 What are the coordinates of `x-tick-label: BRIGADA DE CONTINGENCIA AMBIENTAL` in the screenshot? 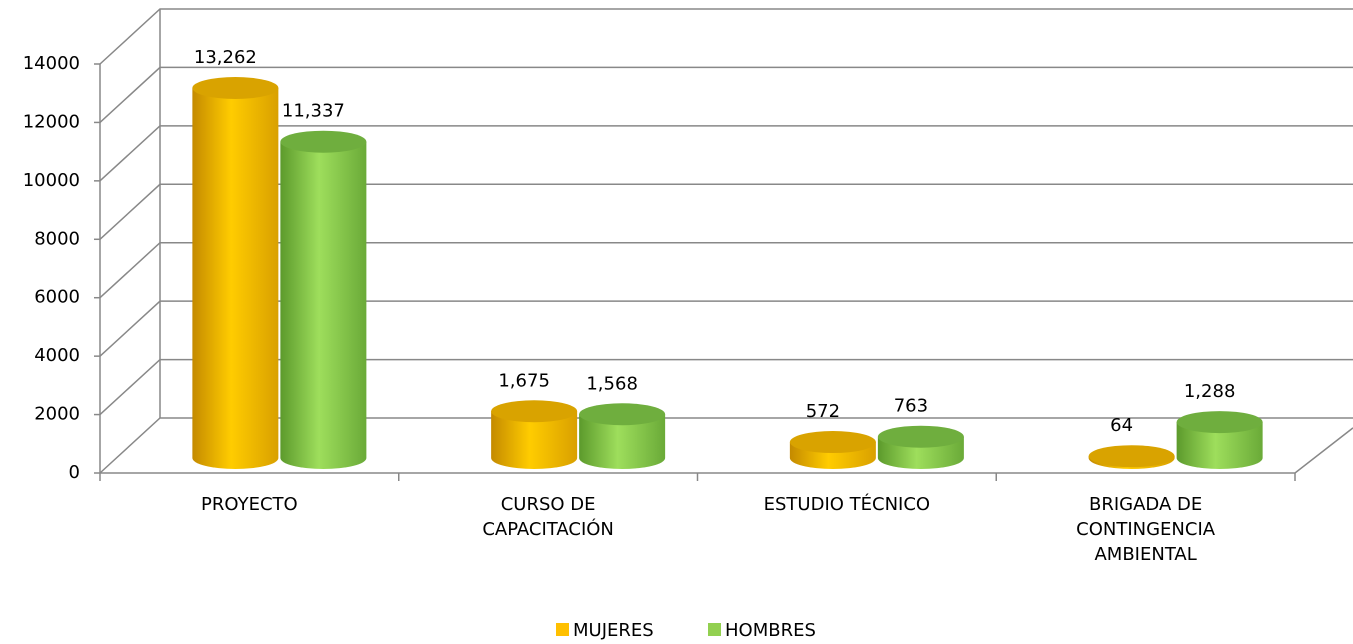 It's located at (1146, 529).